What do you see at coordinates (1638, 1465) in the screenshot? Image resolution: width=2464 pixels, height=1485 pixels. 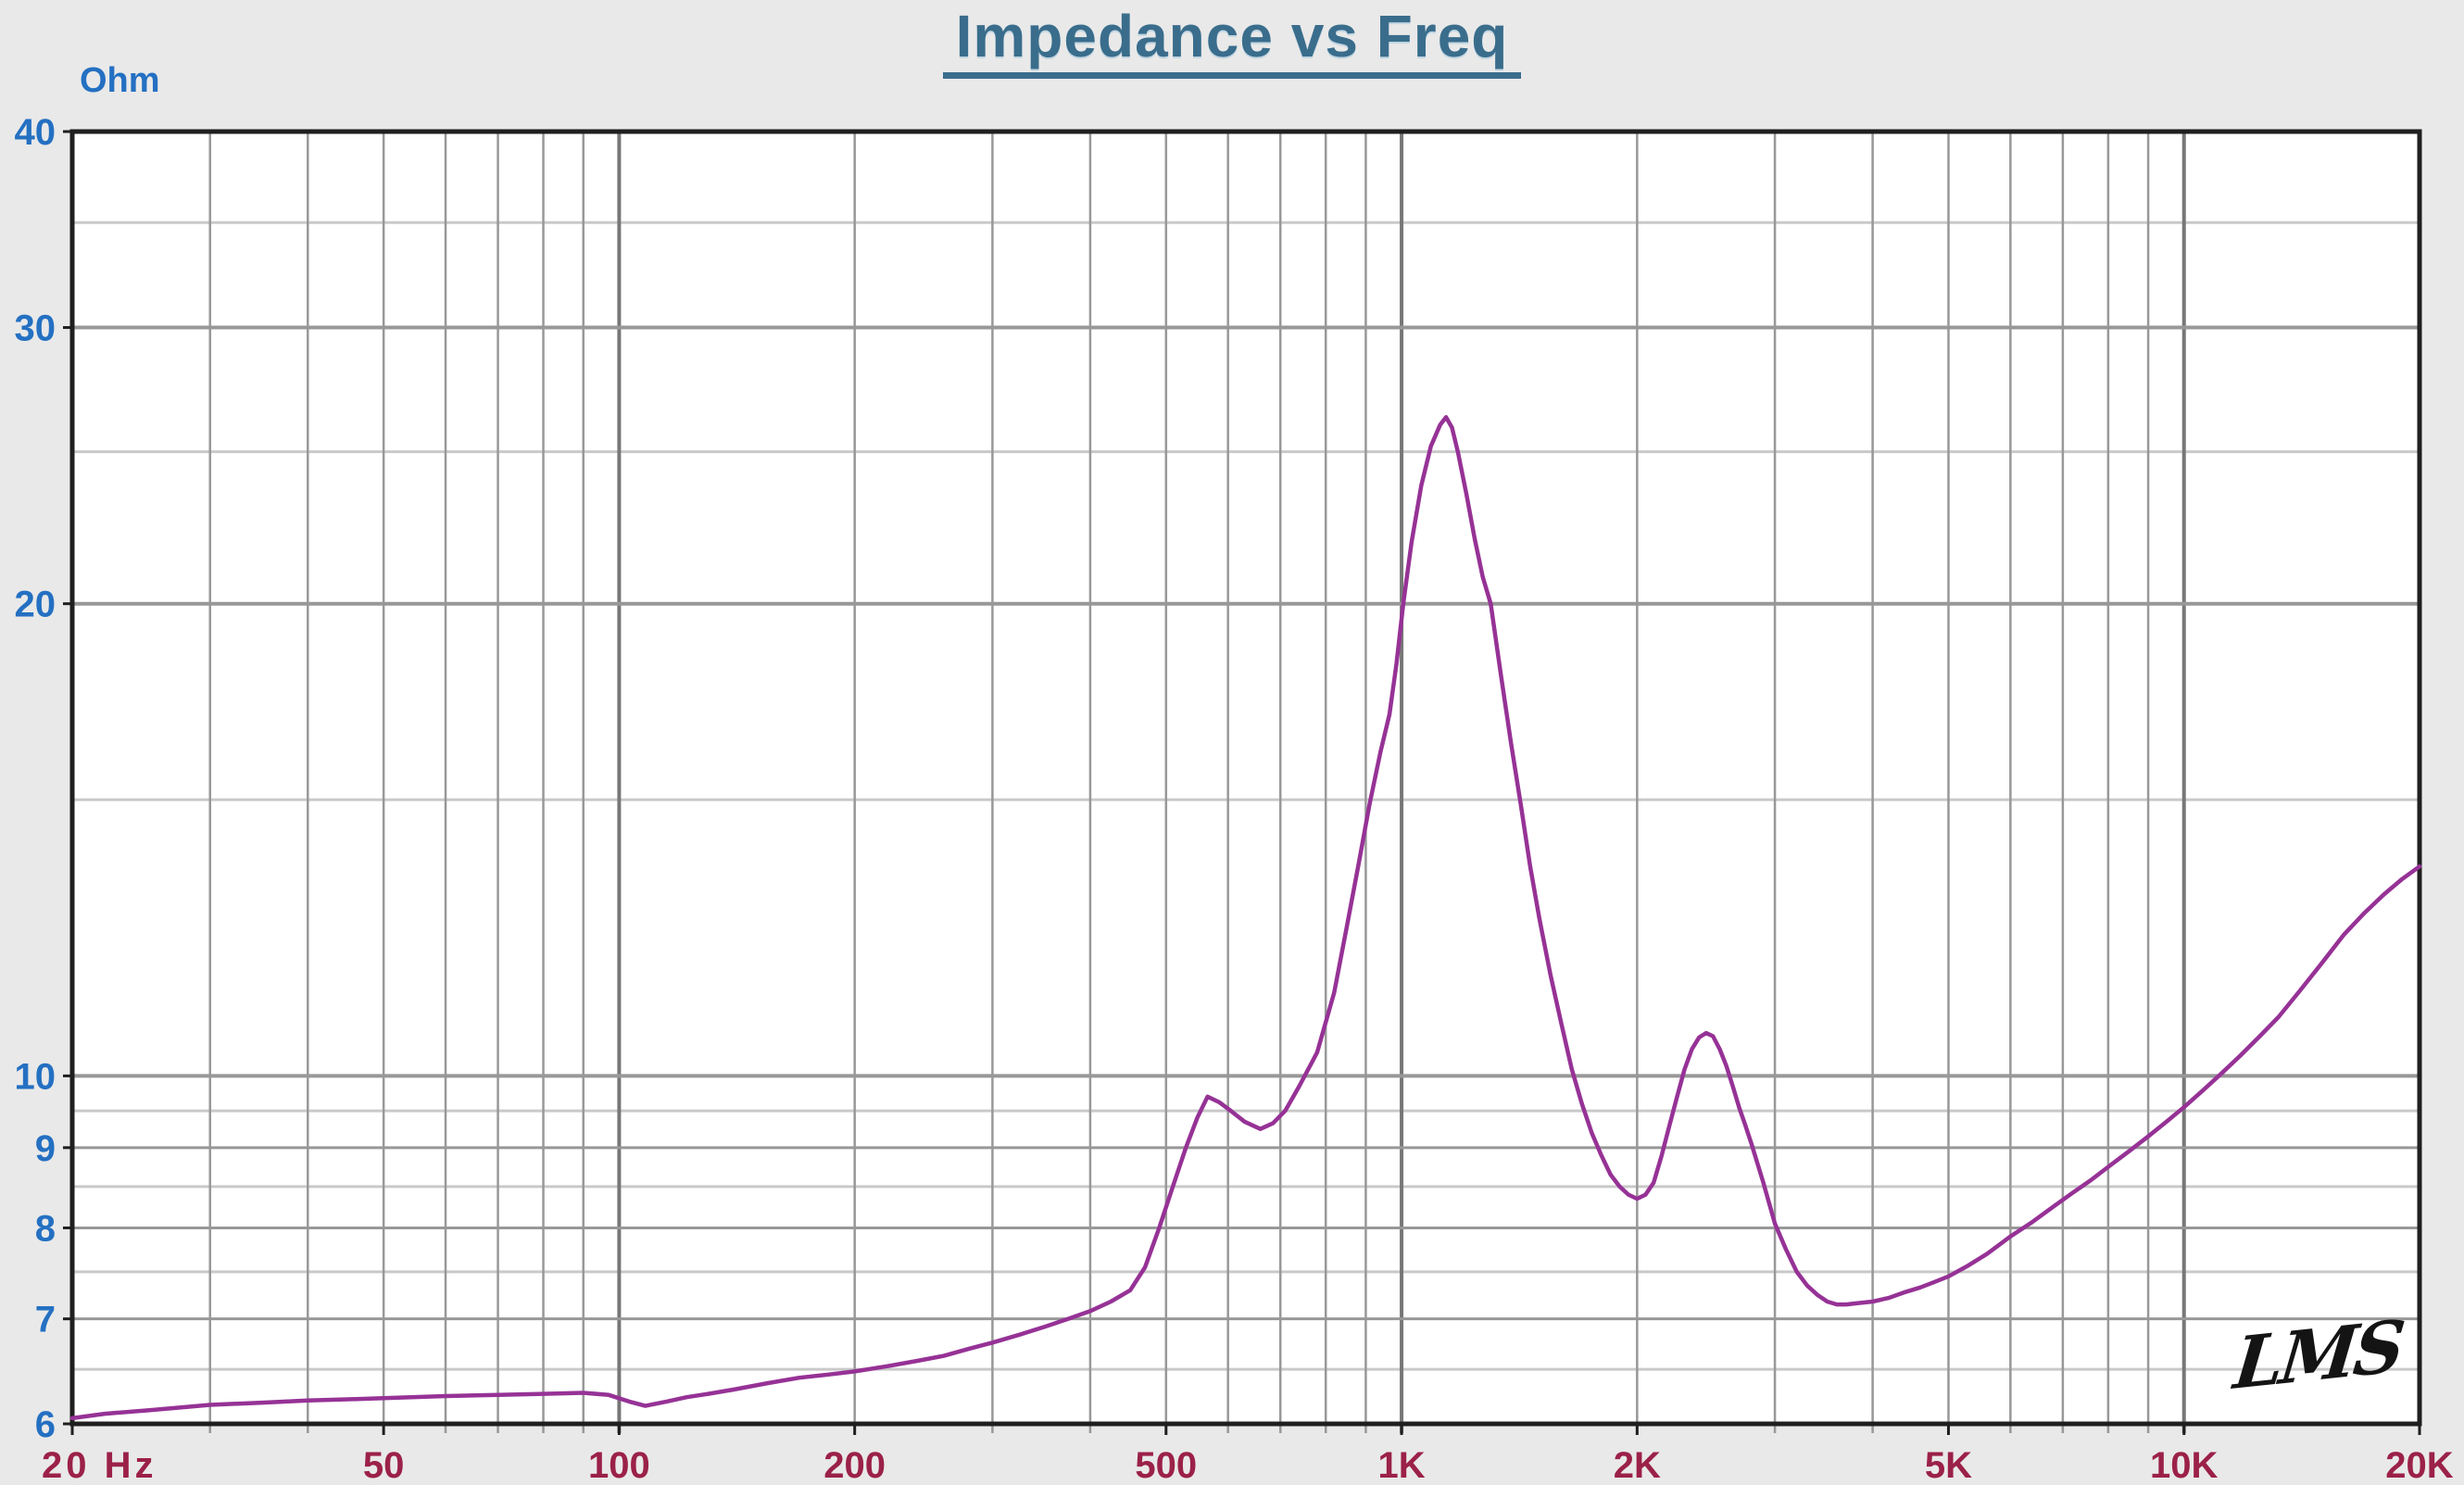 I see `x-tick-label: 2K` at bounding box center [1638, 1465].